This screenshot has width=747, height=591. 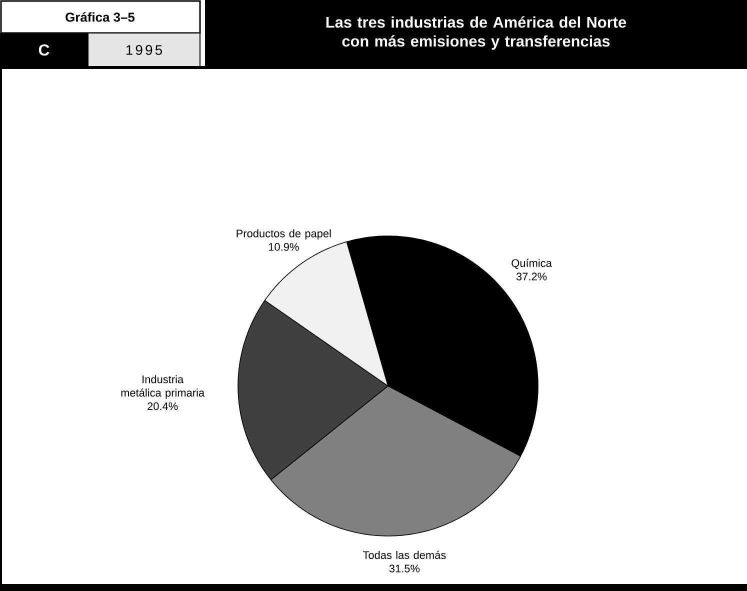 What do you see at coordinates (404, 568) in the screenshot?
I see `data-label: 31.5%` at bounding box center [404, 568].